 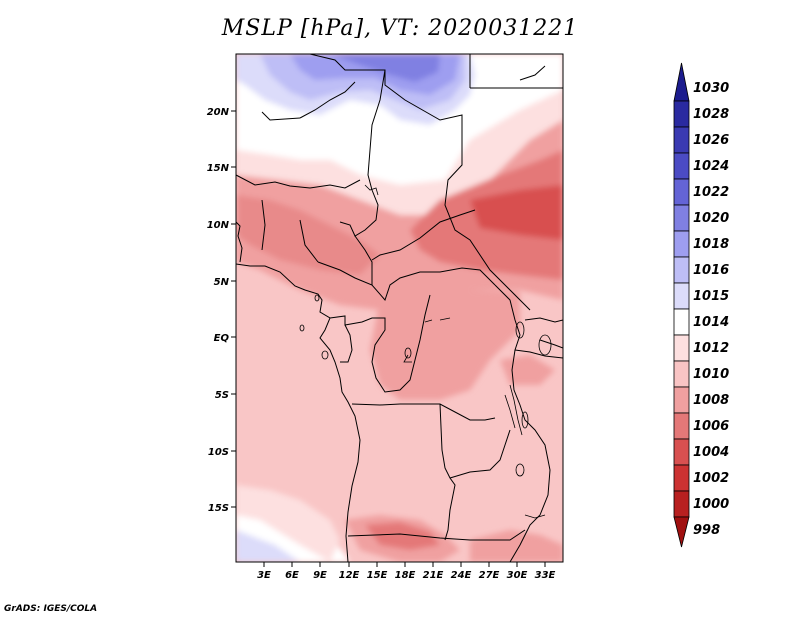 What do you see at coordinates (489, 575) in the screenshot?
I see `lon-label: 27E` at bounding box center [489, 575].